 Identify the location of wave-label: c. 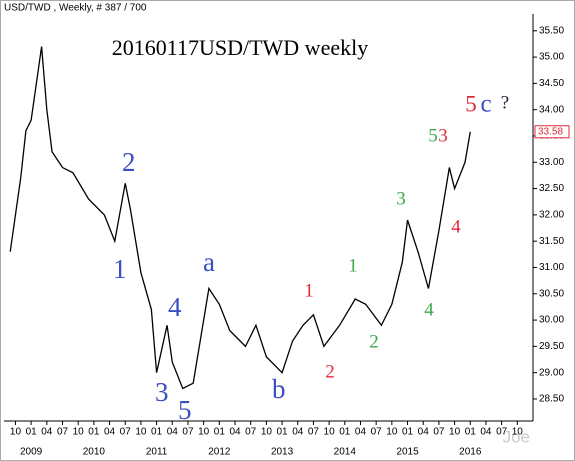
(485, 104).